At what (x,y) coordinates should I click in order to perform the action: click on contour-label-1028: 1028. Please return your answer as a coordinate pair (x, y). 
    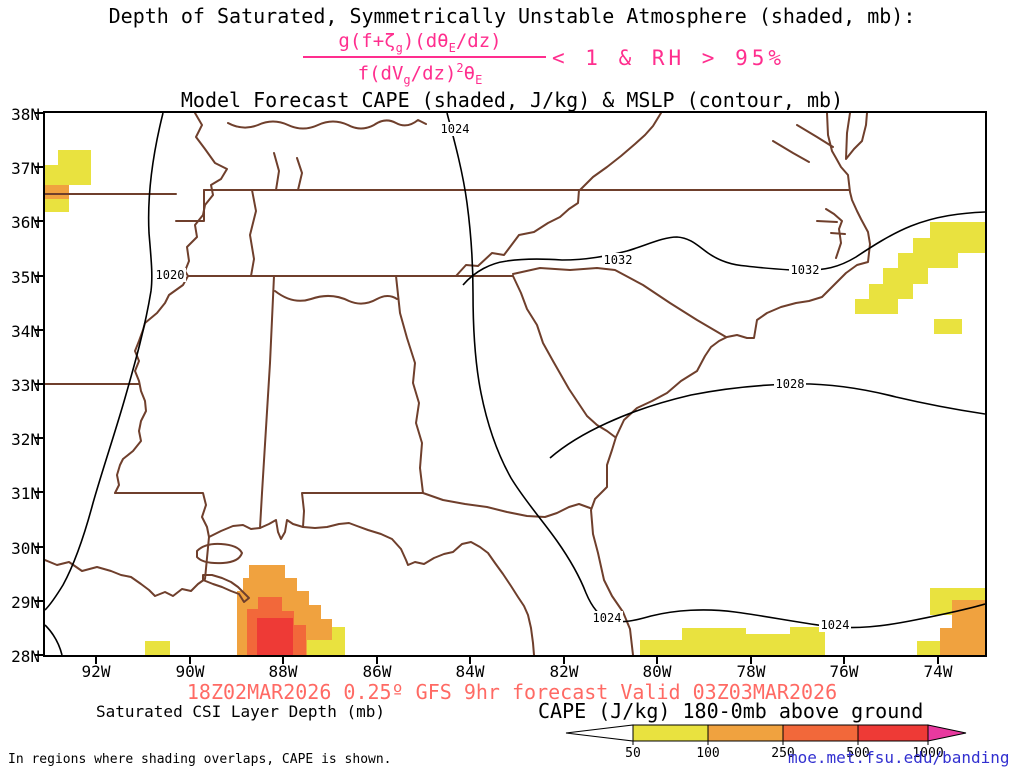
    Looking at the image, I should click on (790, 384).